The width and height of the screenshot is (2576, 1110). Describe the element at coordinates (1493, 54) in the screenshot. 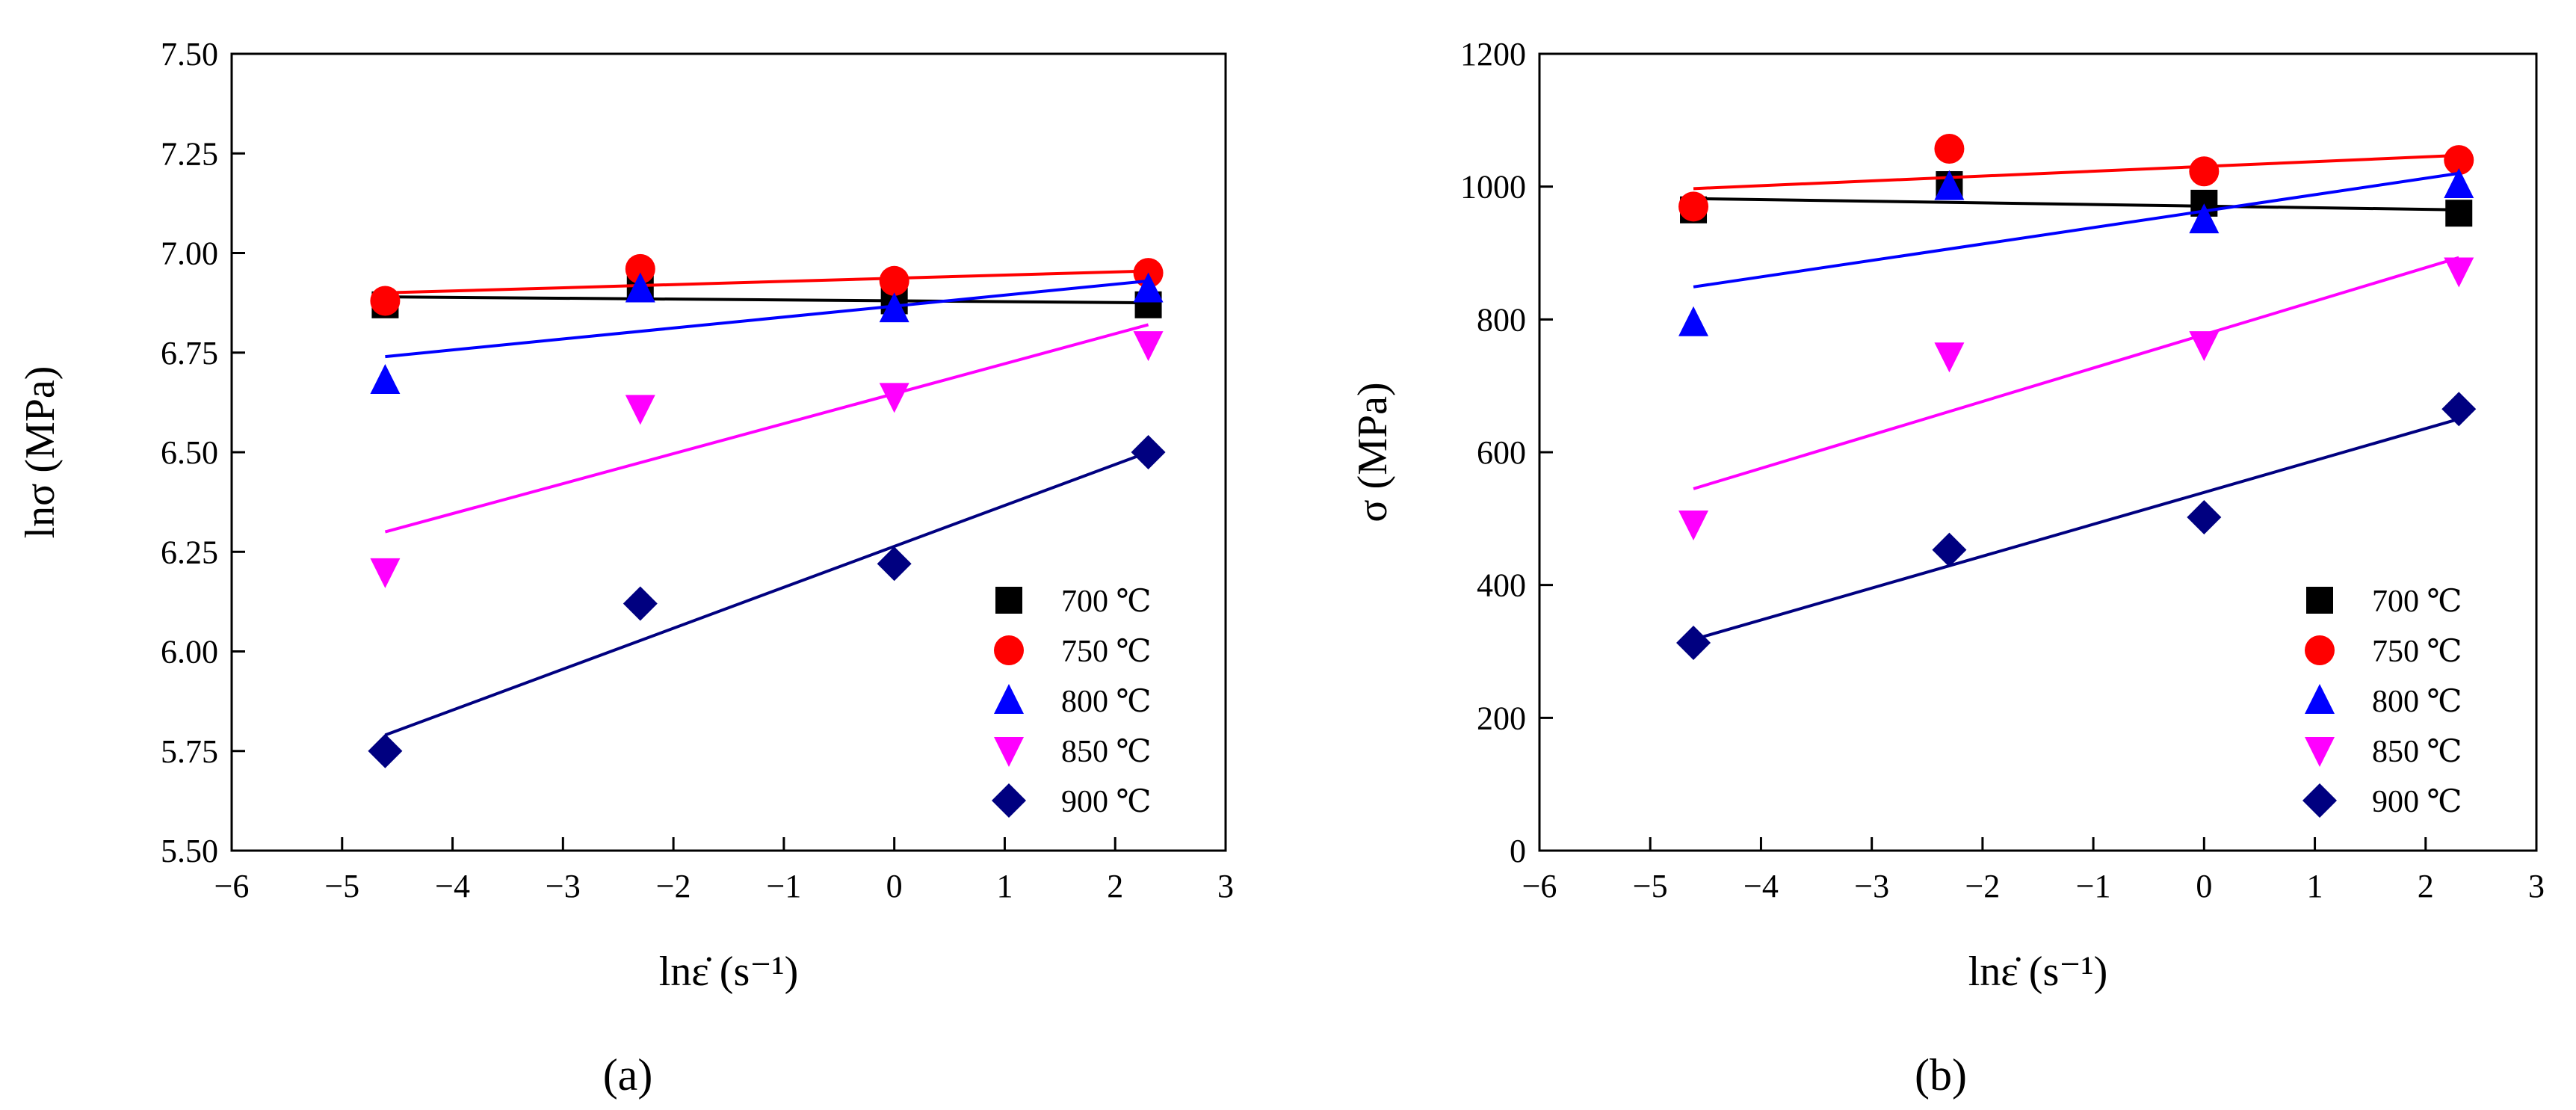

I see `y-tick-label: 1200` at that location.